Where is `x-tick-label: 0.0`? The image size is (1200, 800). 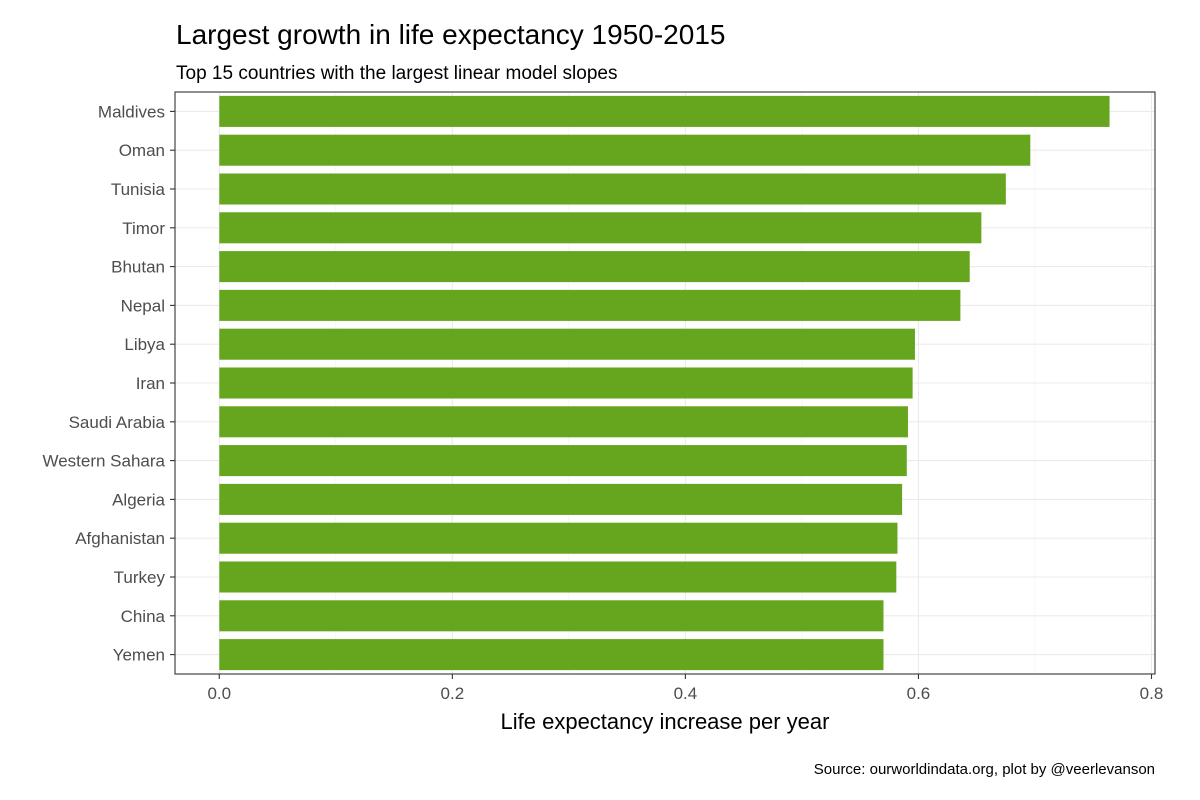 x-tick-label: 0.0 is located at coordinates (219, 693).